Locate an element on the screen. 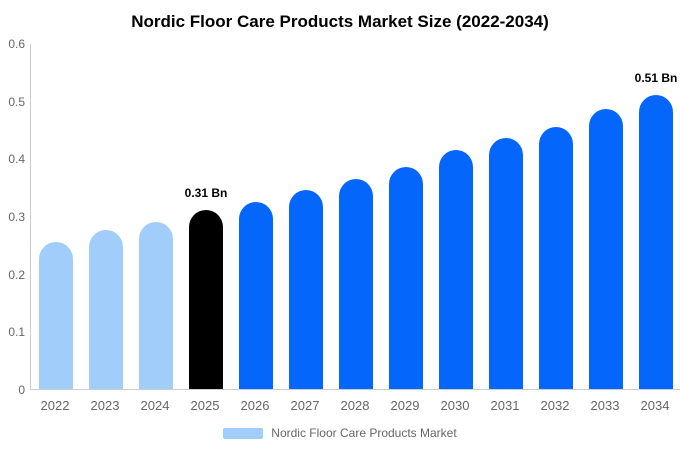 This screenshot has height=450, width=680. bar-2032 is located at coordinates (556, 258).